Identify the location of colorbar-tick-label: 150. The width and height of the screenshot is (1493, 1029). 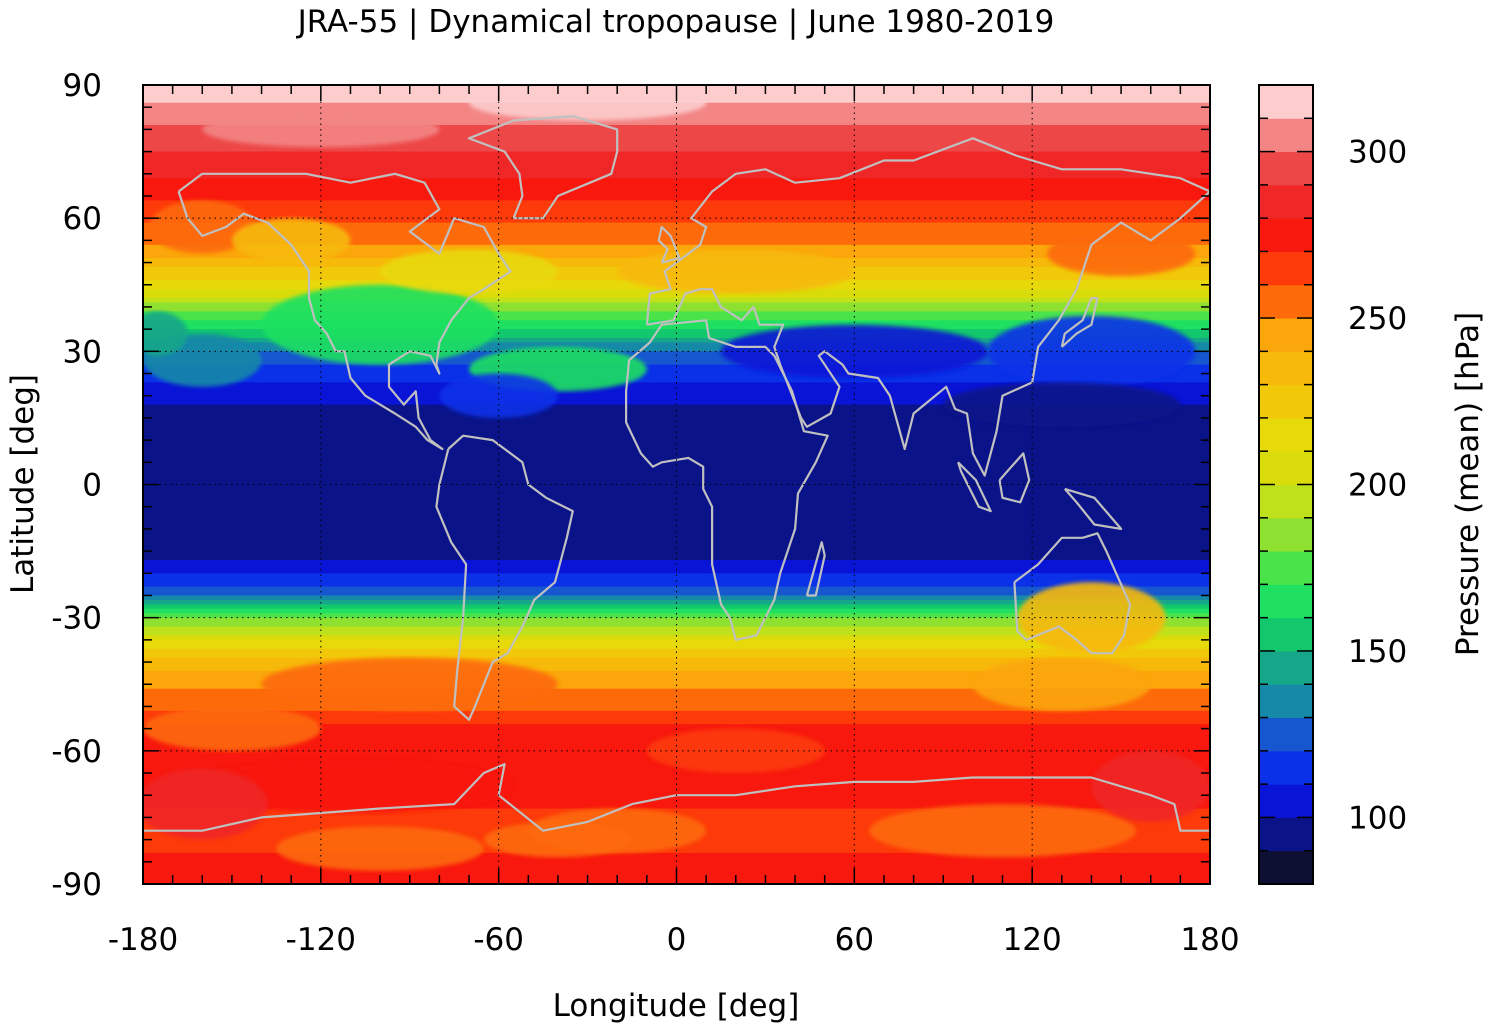
(1377, 652).